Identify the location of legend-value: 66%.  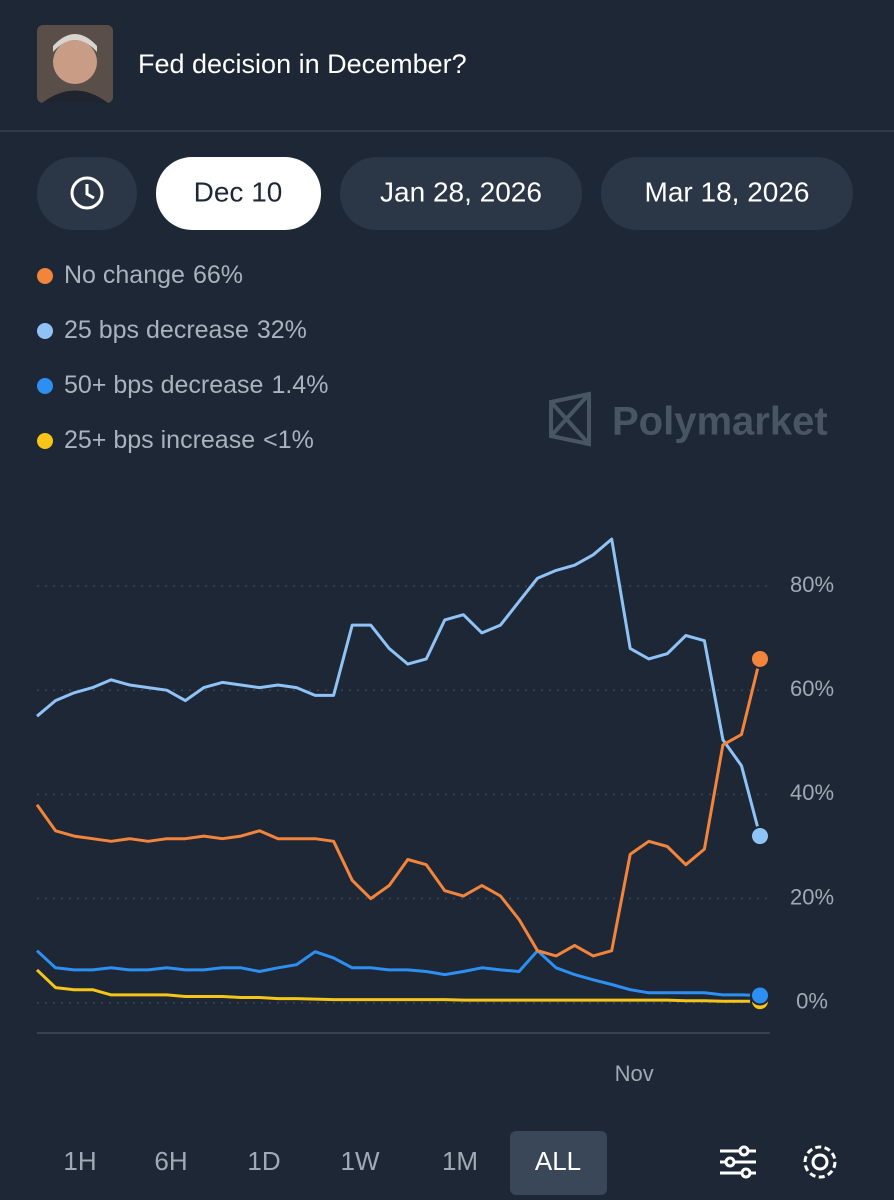
(218, 275).